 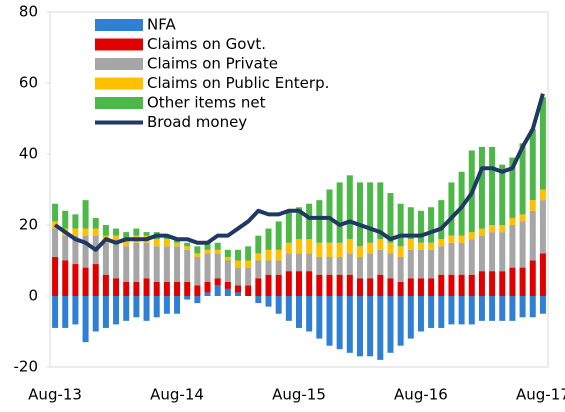 What do you see at coordinates (28, 225) in the screenshot?
I see `y-tick-label: 20` at bounding box center [28, 225].